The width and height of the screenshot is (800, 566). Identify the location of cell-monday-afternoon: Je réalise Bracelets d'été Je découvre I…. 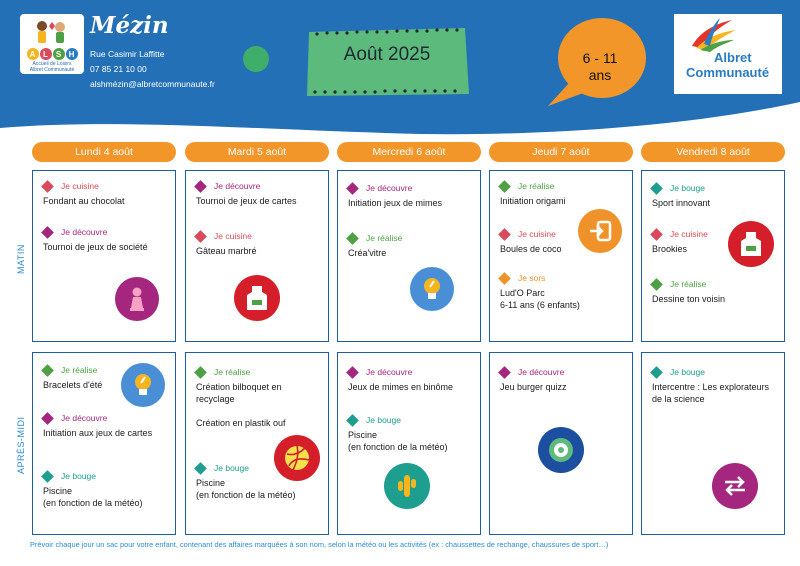
(104, 443).